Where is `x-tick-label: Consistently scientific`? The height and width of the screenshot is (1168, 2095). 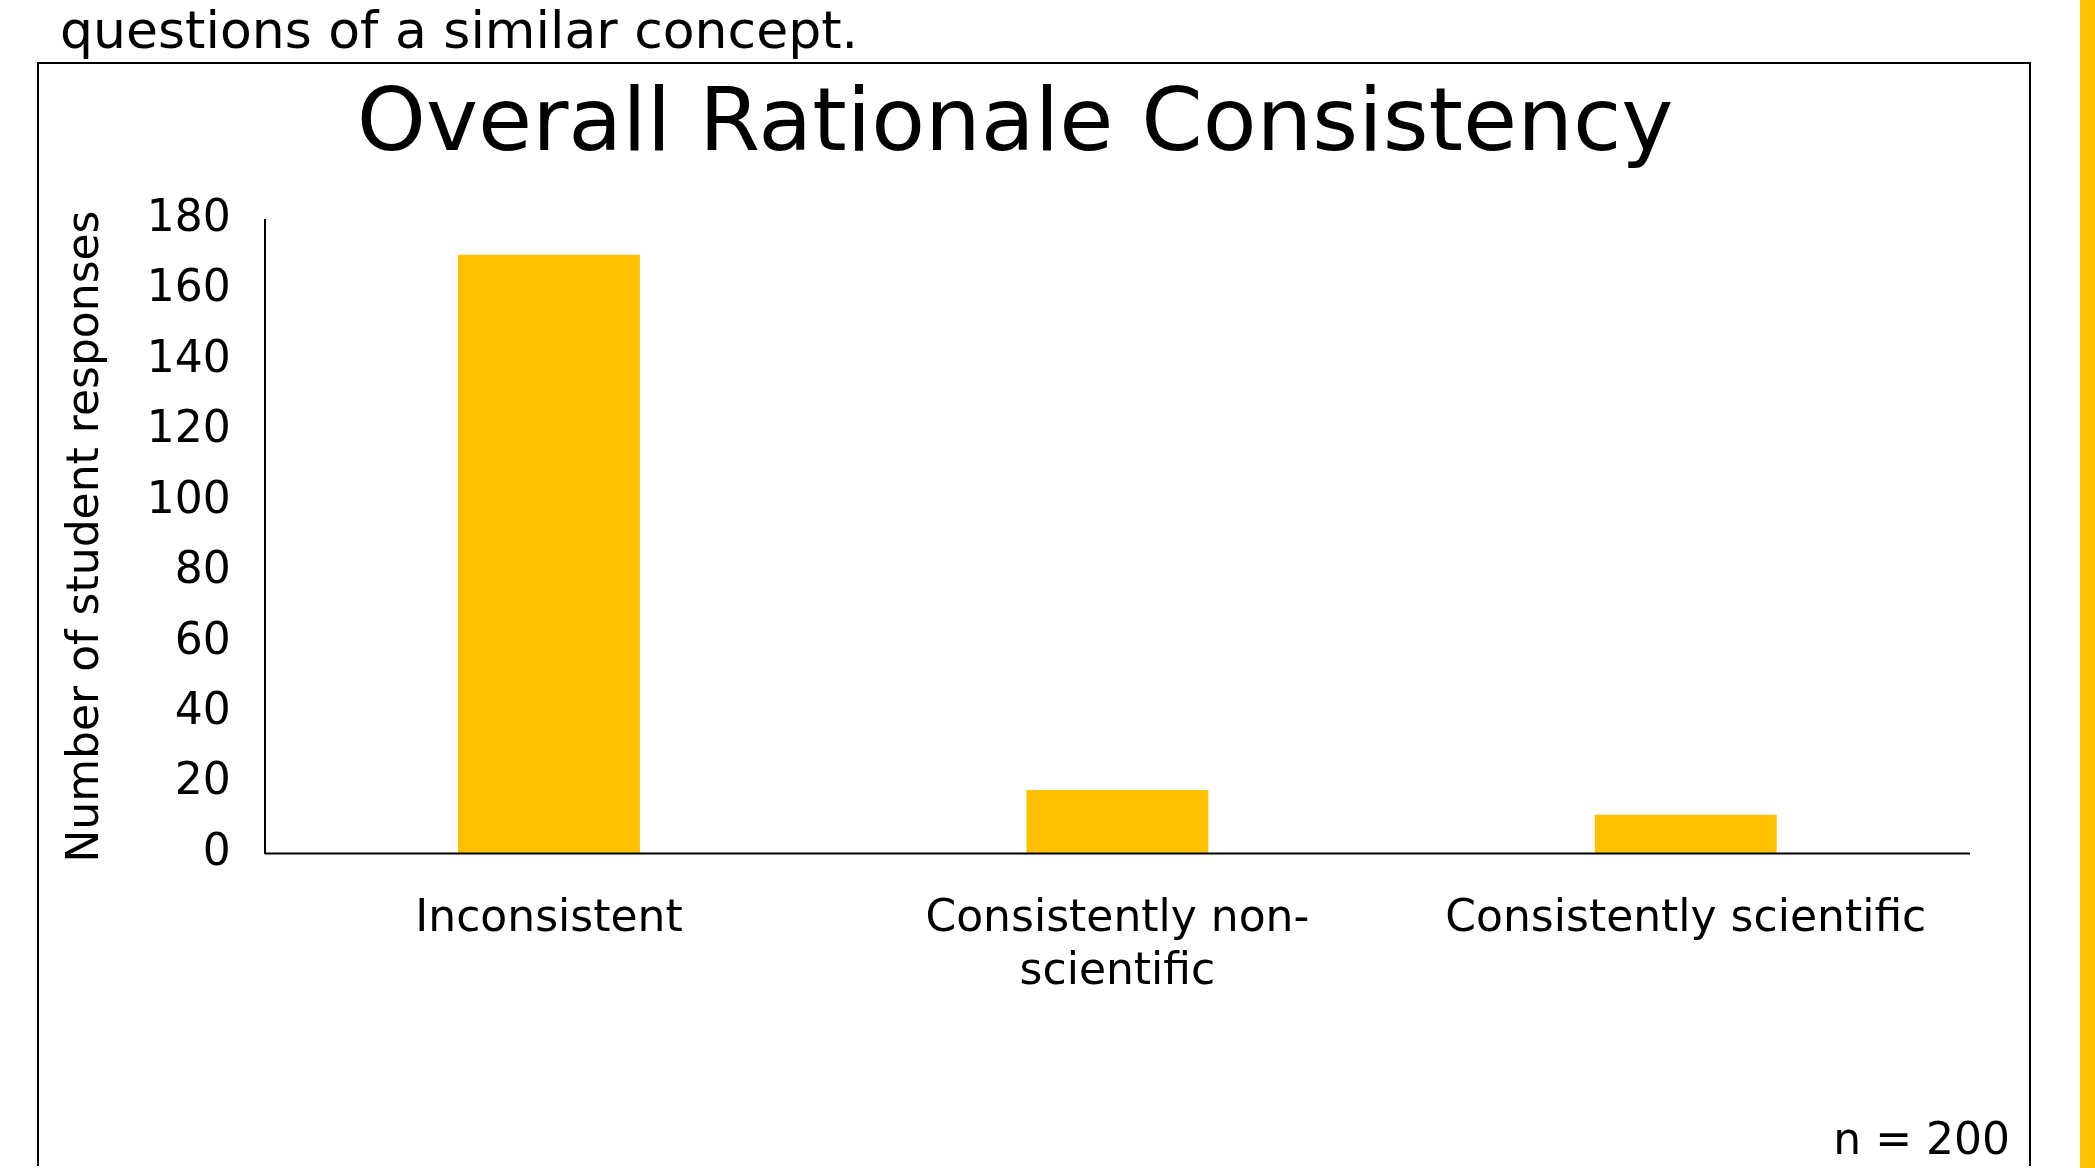
x-tick-label: Consistently scientific is located at coordinates (1686, 916).